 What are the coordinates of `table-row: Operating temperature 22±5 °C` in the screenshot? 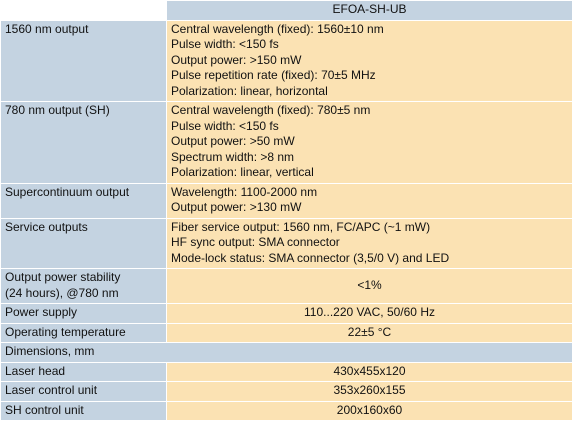 It's located at (286, 333).